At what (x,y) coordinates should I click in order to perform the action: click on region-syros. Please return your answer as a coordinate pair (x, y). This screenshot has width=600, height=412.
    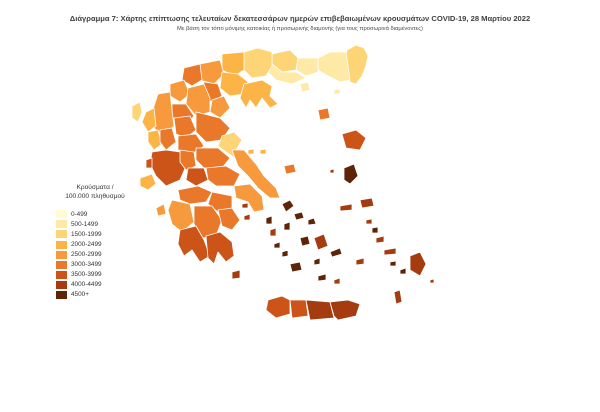
    Looking at the image, I should click on (287, 226).